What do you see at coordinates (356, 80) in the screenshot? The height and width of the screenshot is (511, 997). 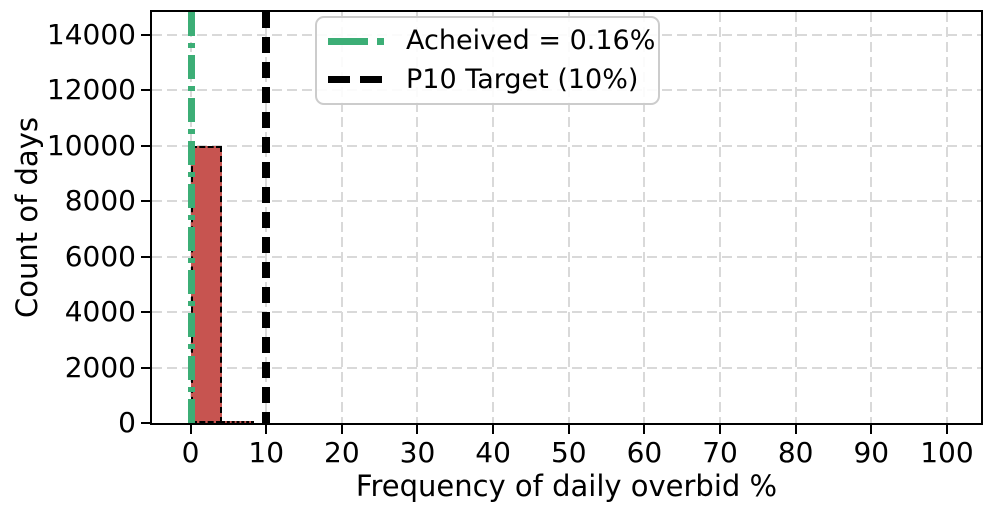 I see `target-line-swatch` at bounding box center [356, 80].